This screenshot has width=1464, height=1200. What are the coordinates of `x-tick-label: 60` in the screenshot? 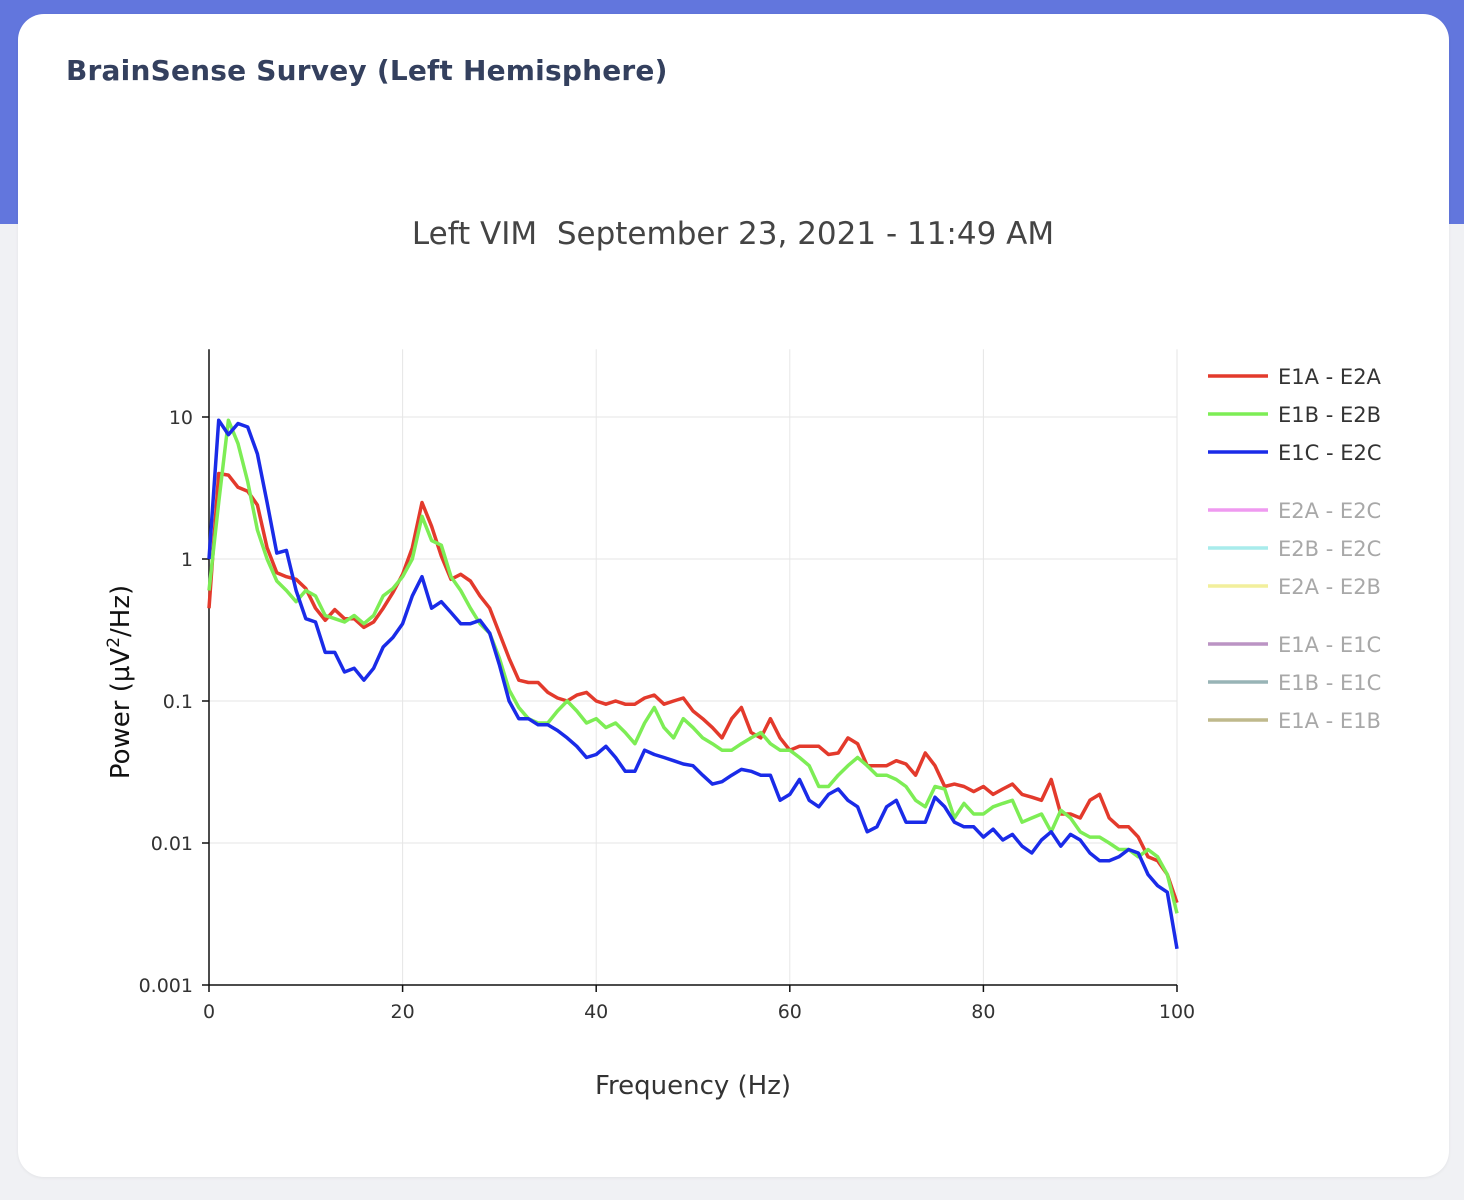 It's located at (790, 1012).